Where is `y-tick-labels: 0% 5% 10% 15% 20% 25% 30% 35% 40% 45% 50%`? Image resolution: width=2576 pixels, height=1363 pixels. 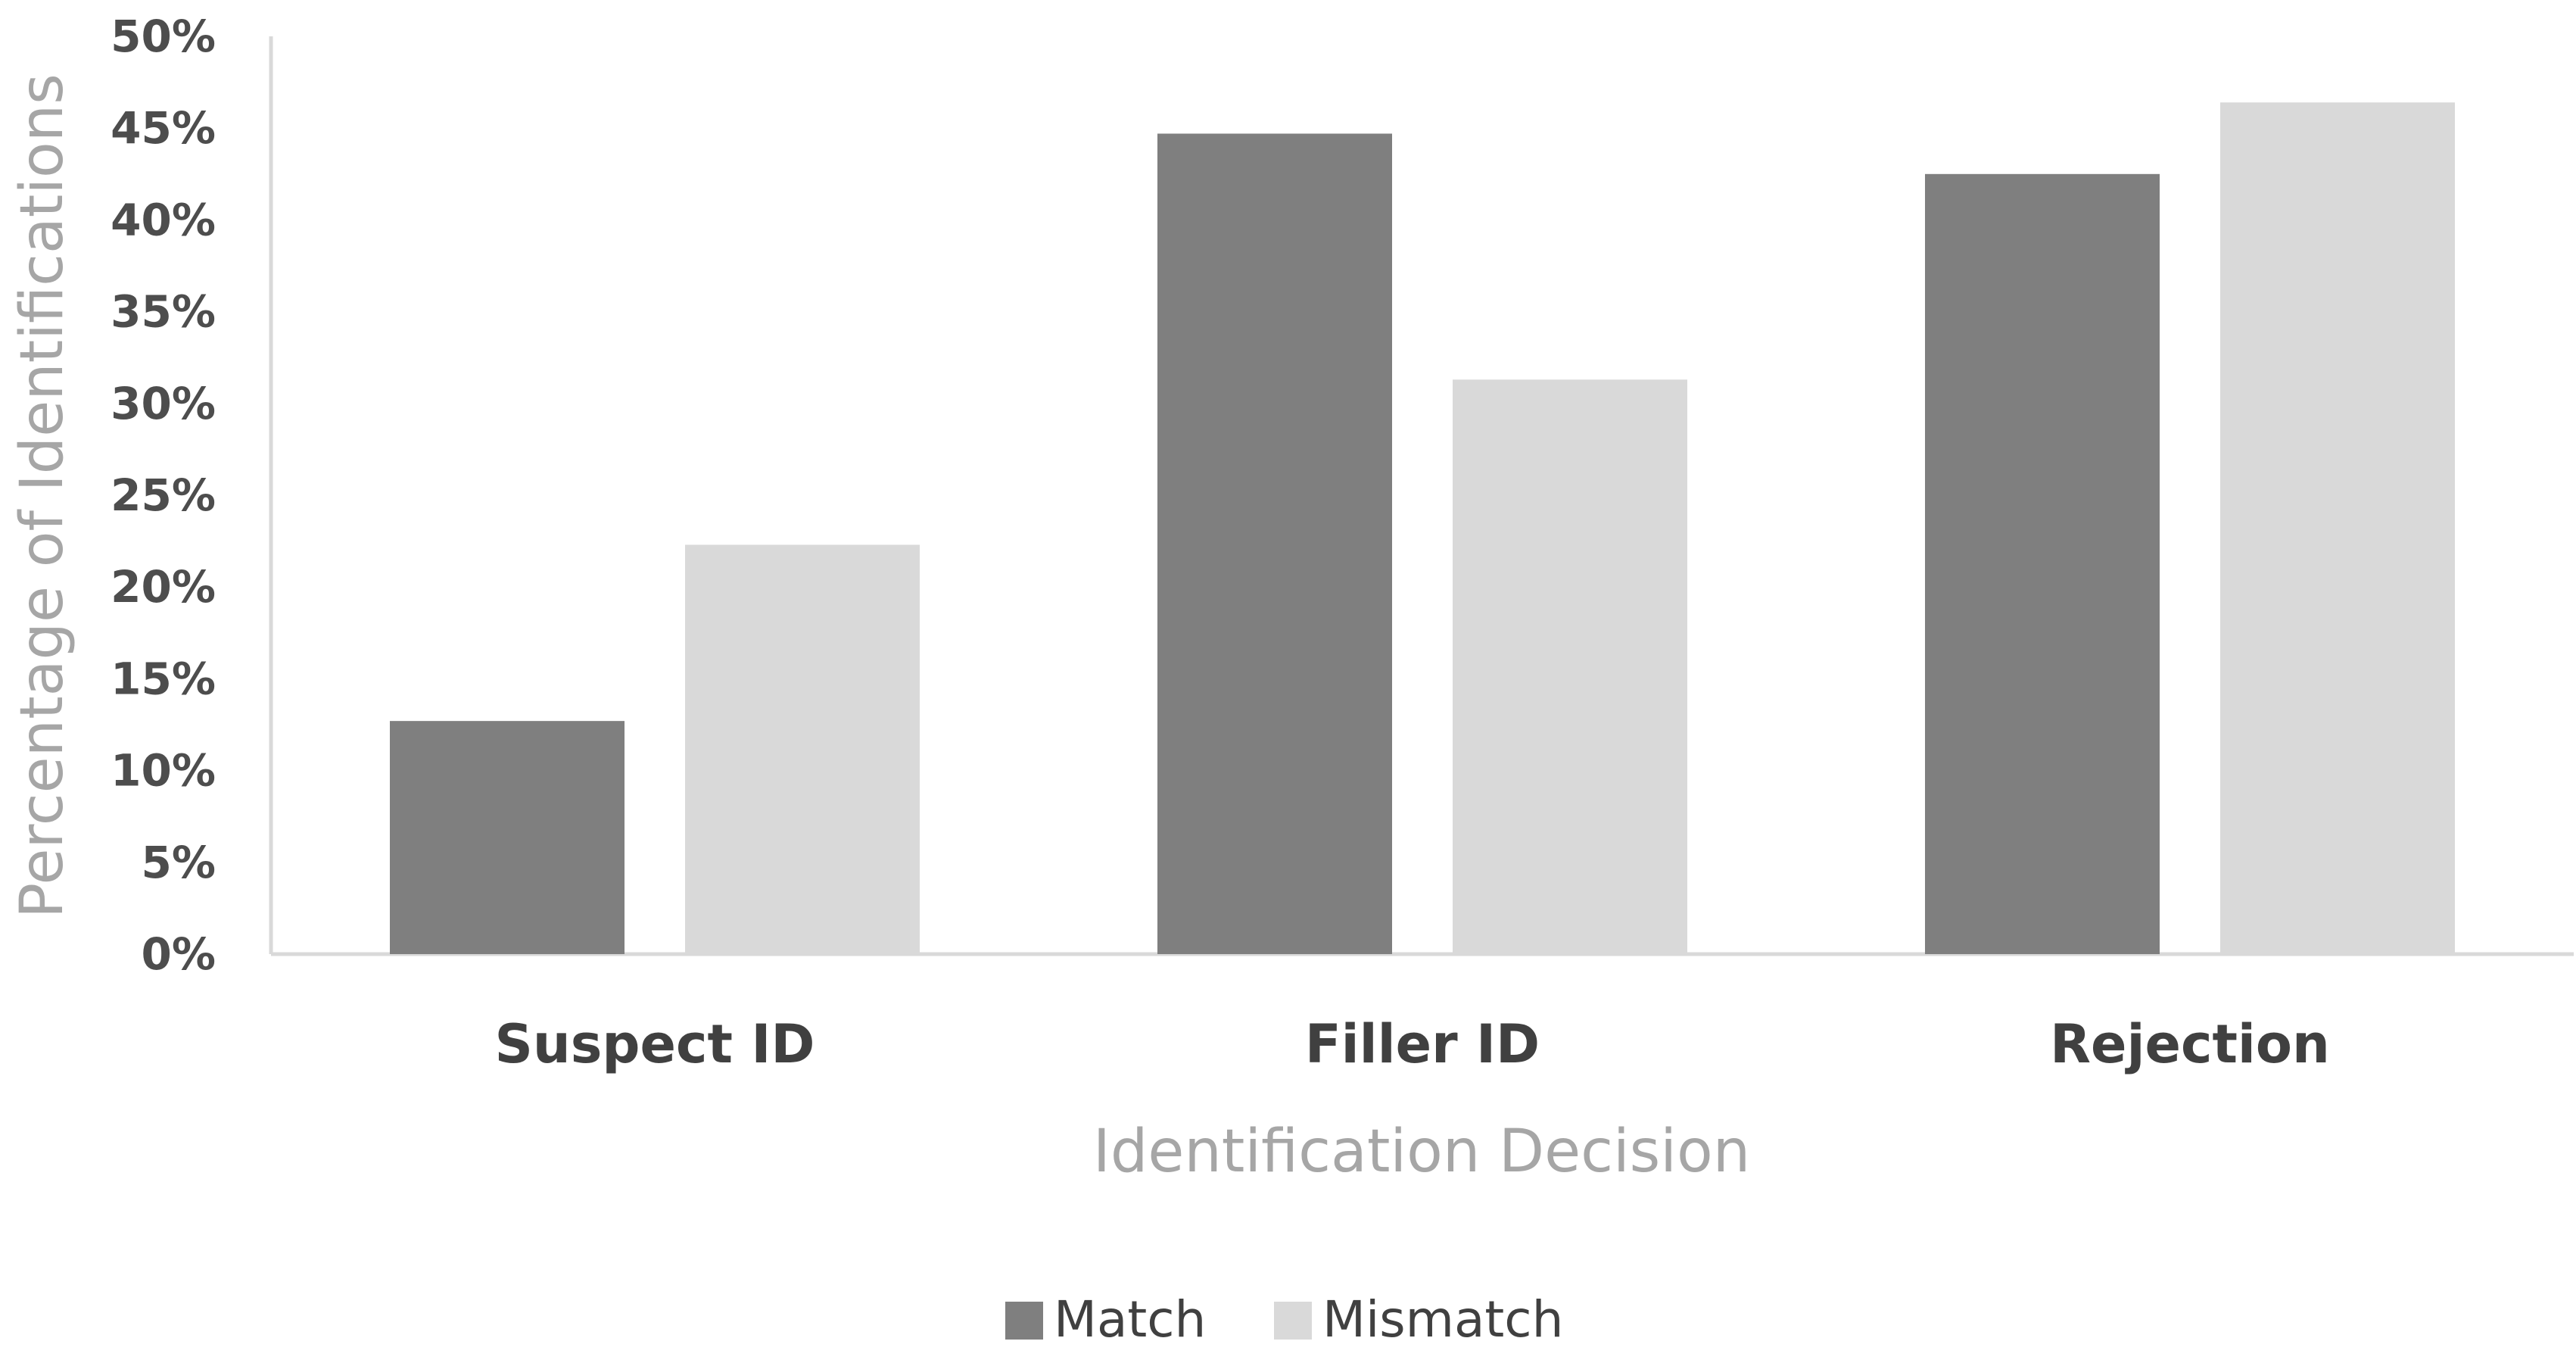
y-tick-labels: 0% 5% 10% 15% 20% 25% 30% 35% 40% 45% 50% is located at coordinates (163, 495).